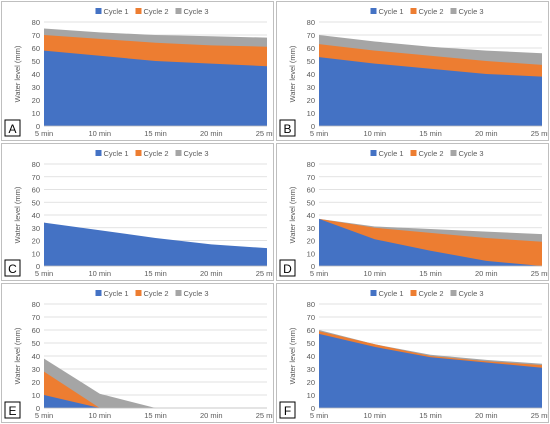 This screenshot has width=550, height=424. What do you see at coordinates (287, 411) in the screenshot?
I see `panel-label: F` at bounding box center [287, 411].